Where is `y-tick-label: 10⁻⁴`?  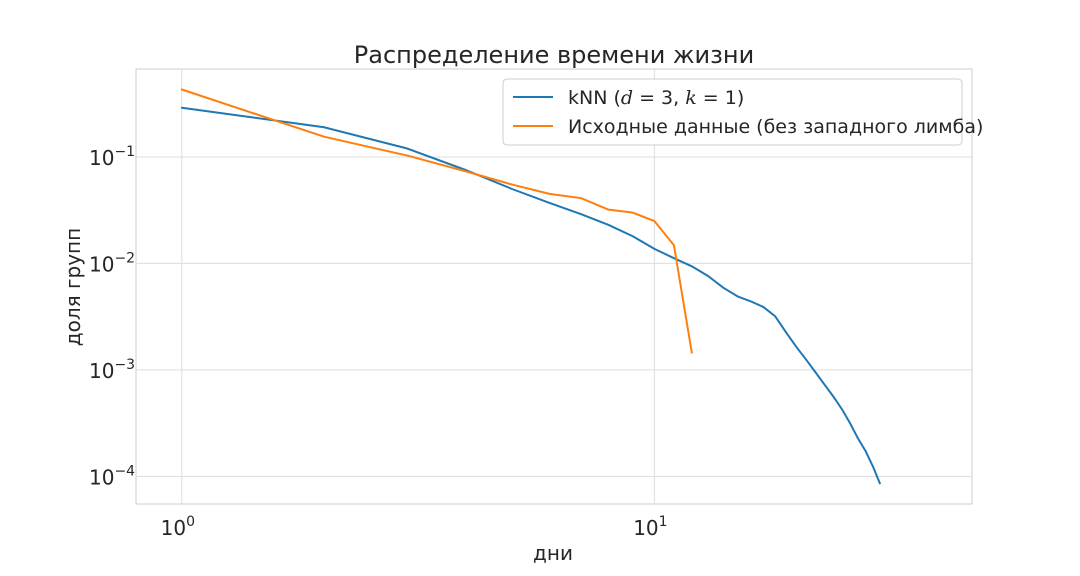 y-tick-label: 10⁻⁴ is located at coordinates (112, 476).